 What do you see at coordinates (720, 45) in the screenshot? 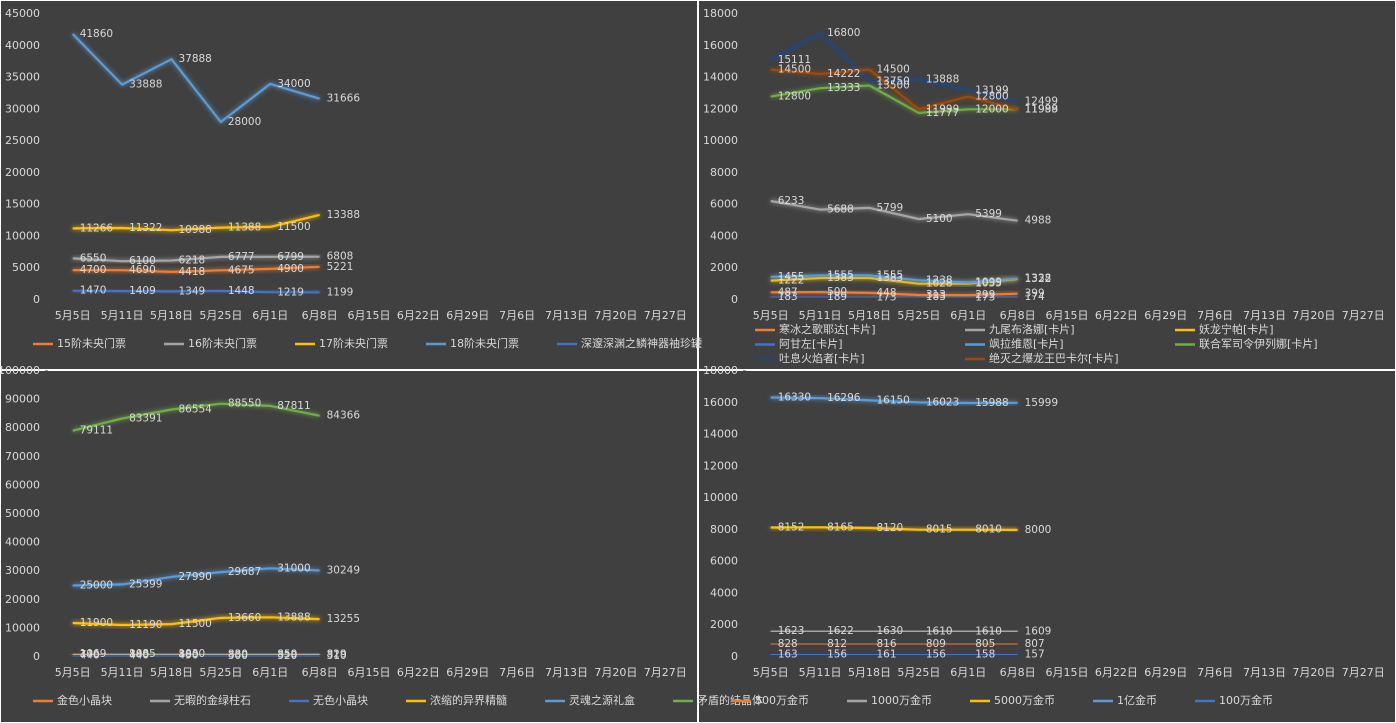
I see `y-tick-label: 16000` at bounding box center [720, 45].